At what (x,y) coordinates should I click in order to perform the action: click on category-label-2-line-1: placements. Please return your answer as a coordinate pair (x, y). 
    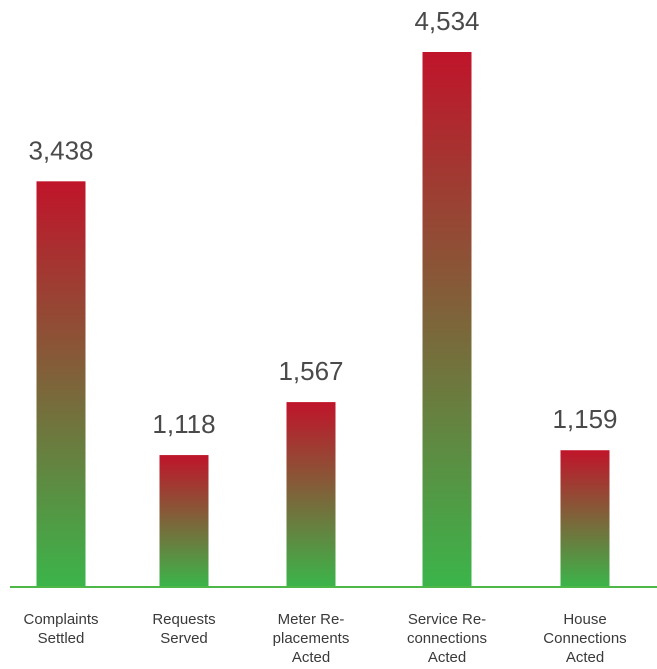
    Looking at the image, I should click on (311, 638).